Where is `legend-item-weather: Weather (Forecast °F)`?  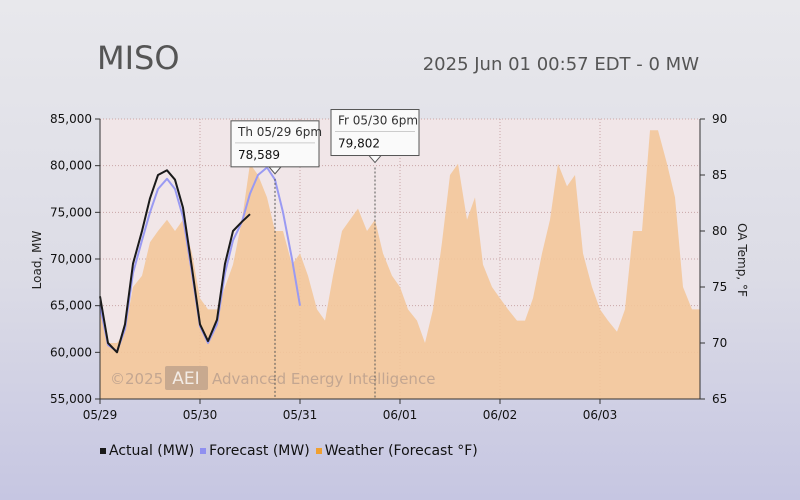
legend-item-weather: Weather (Forecast °F) is located at coordinates (396, 451).